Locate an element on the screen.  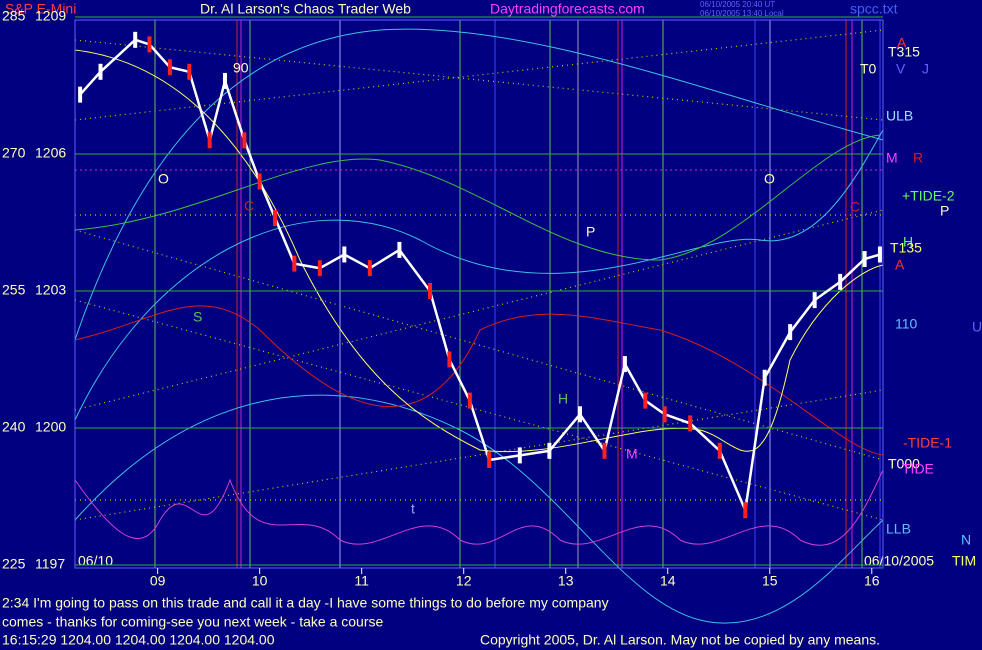
x-tick-label: 10 is located at coordinates (260, 581).